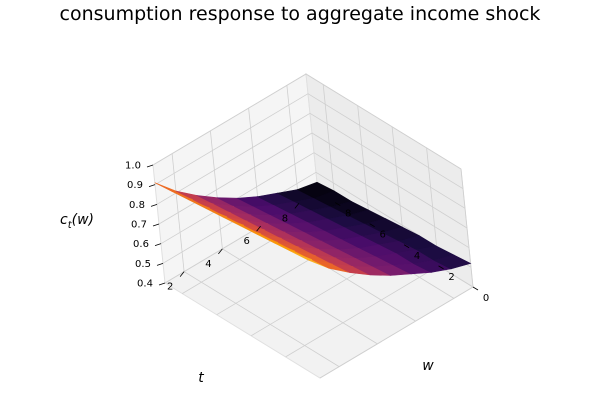 The width and height of the screenshot is (600, 400). Describe the element at coordinates (208, 264) in the screenshot. I see `t-tick-label: 4` at that location.